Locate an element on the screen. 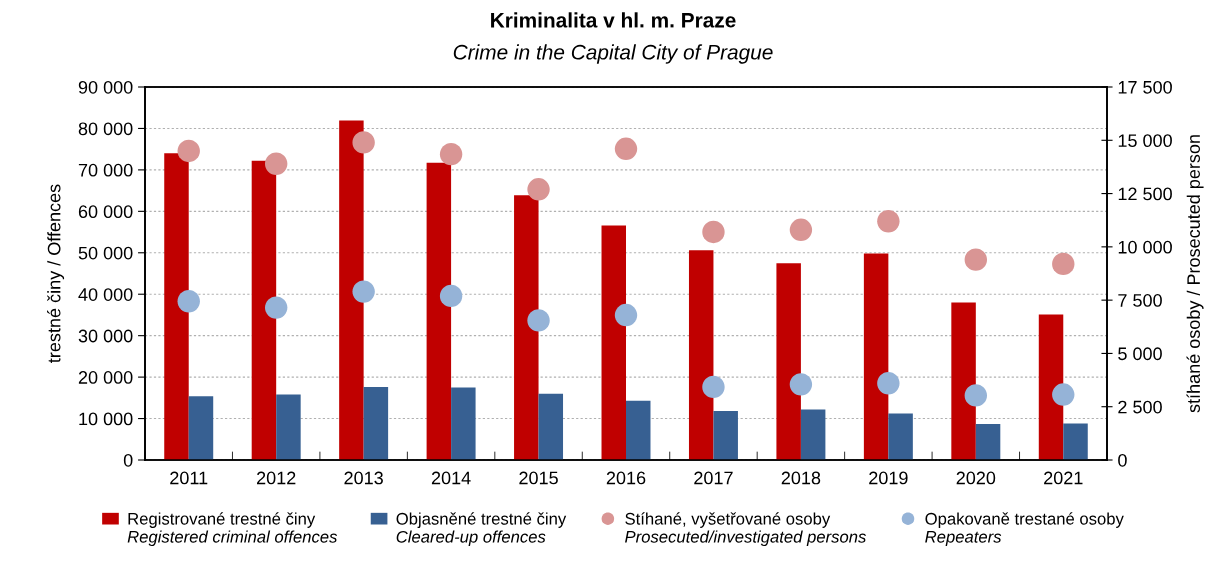 The height and width of the screenshot is (561, 1226). y2-tick-label: 12 500 is located at coordinates (1145, 194).